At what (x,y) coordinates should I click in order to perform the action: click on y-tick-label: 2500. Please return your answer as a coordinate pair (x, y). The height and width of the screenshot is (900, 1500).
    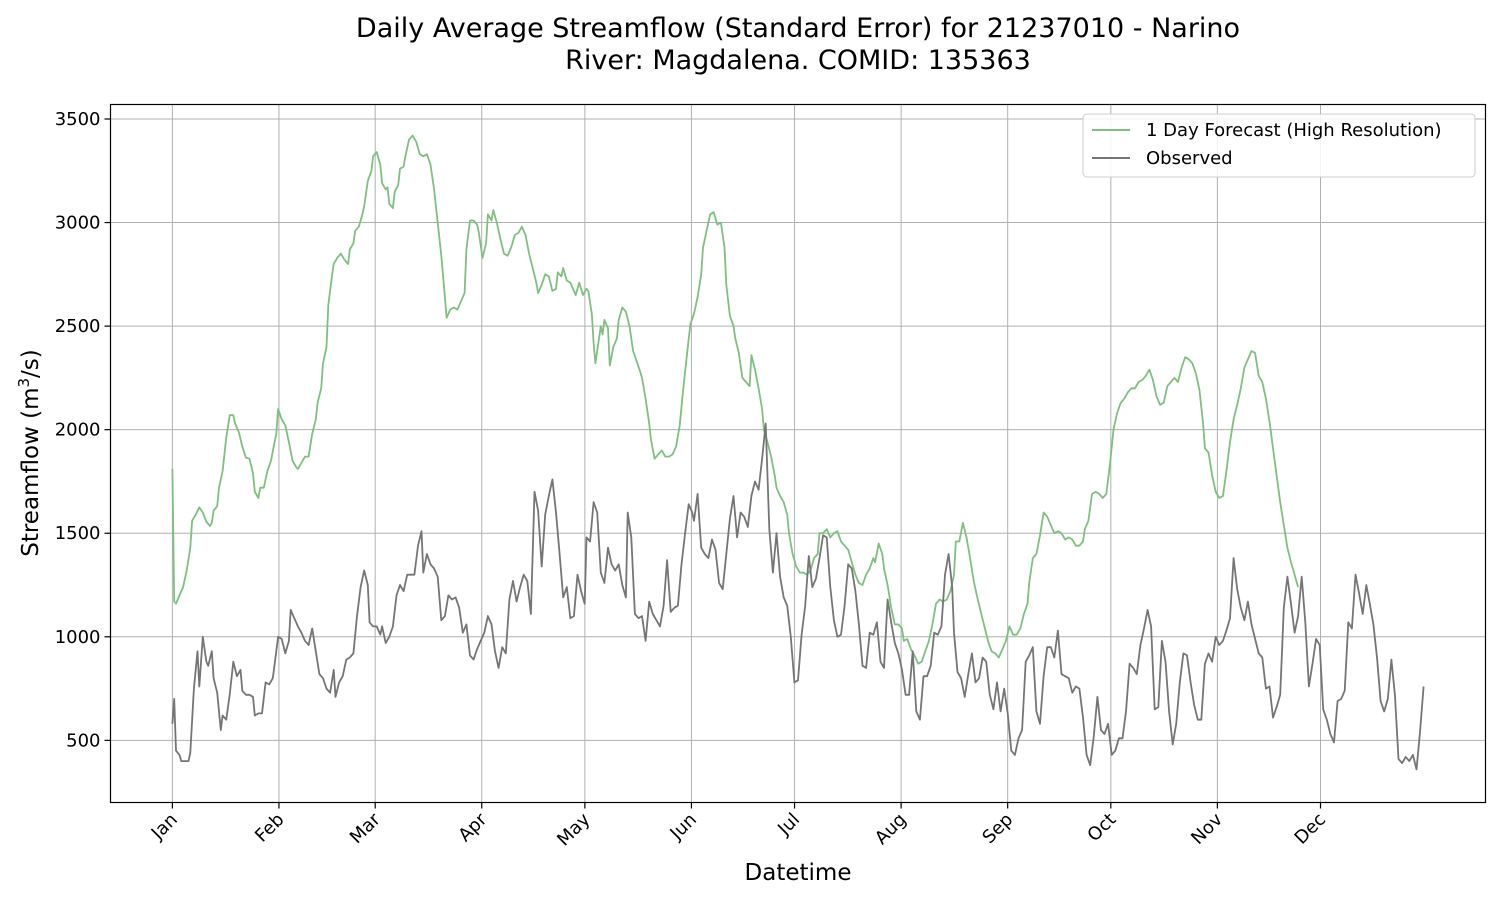
    Looking at the image, I should click on (78, 326).